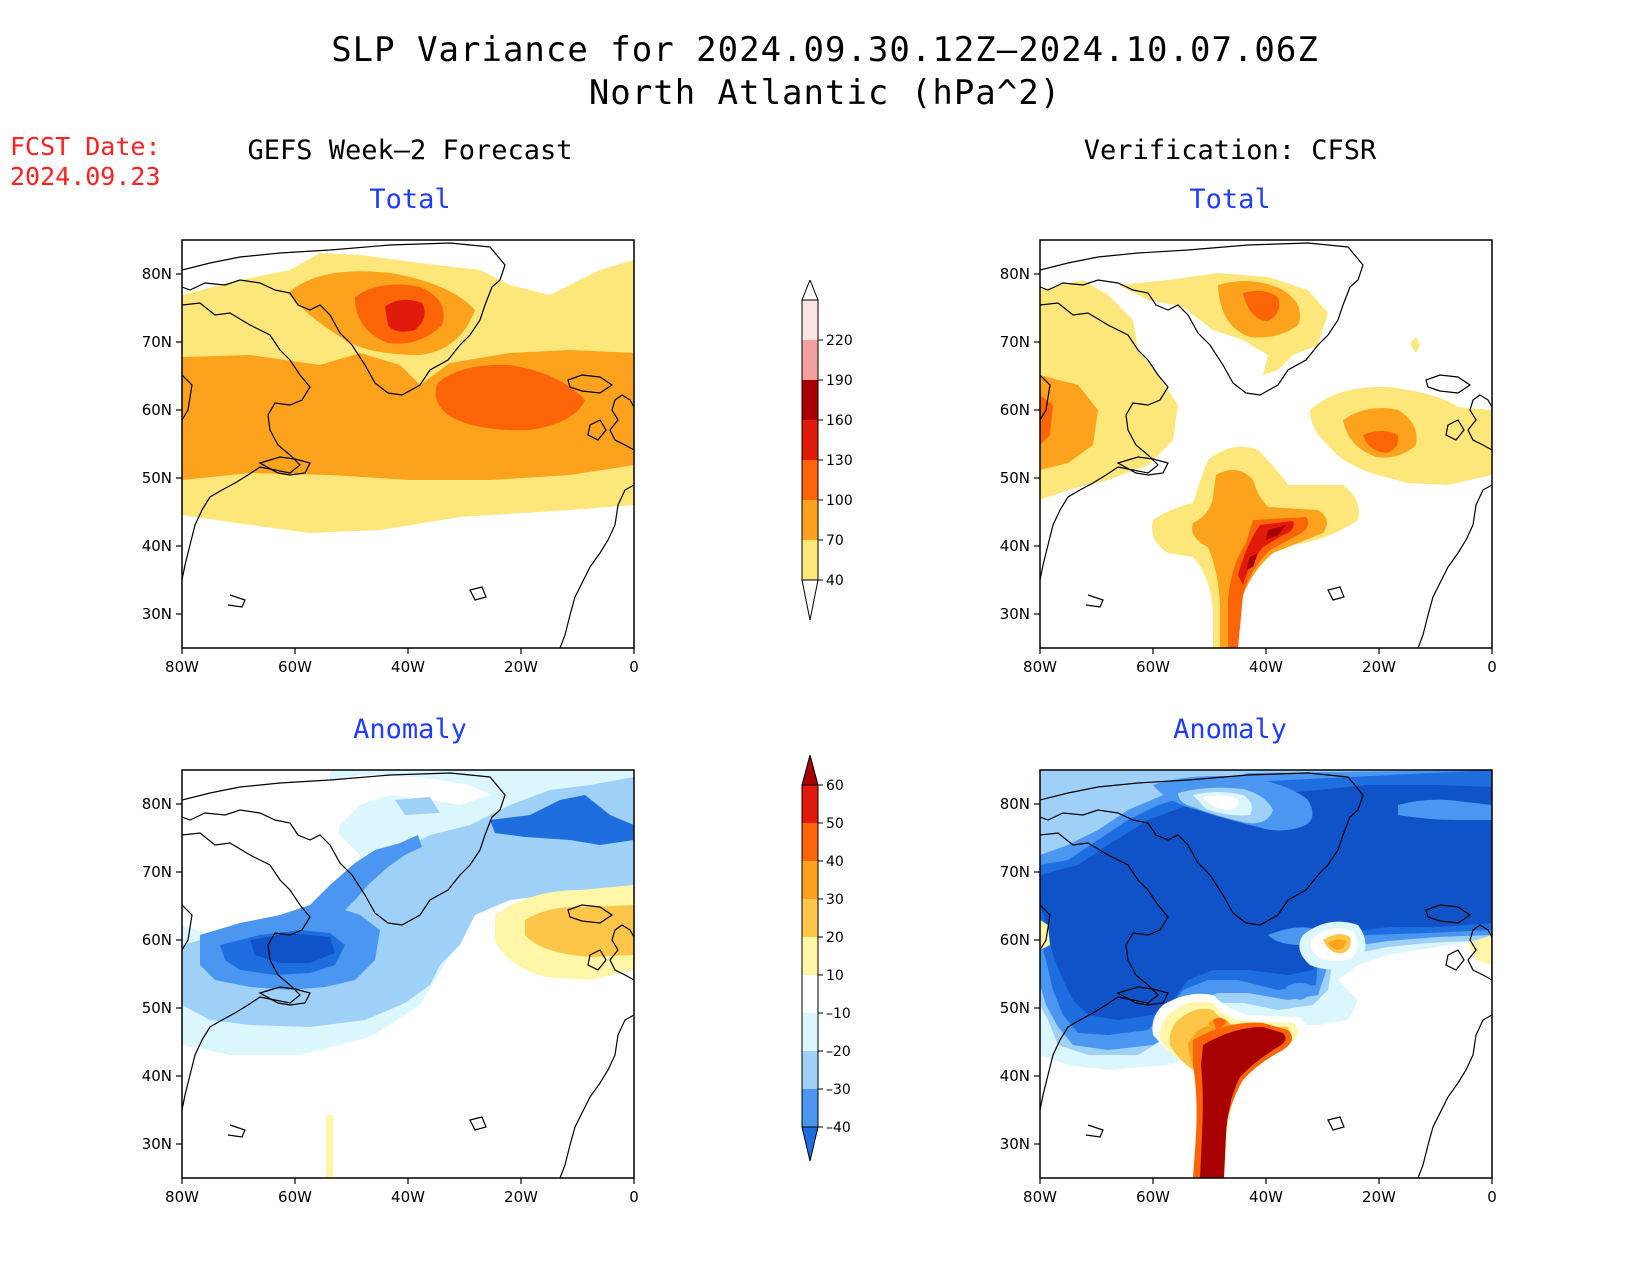  I want to click on total-colorbar-label: 130, so click(839, 461).